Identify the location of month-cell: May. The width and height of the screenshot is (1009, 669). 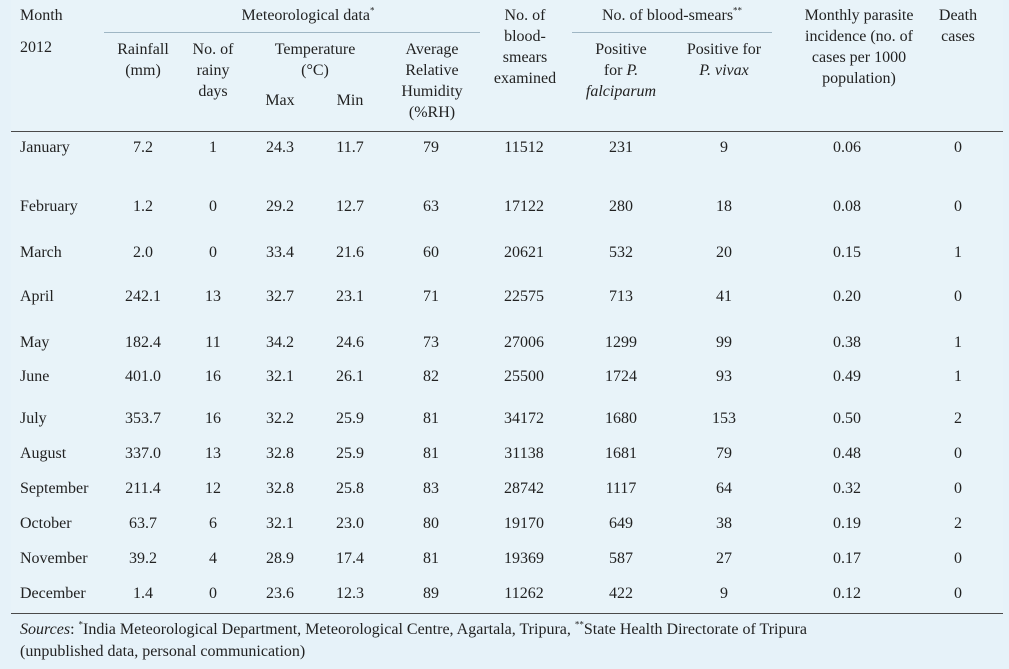
(35, 342).